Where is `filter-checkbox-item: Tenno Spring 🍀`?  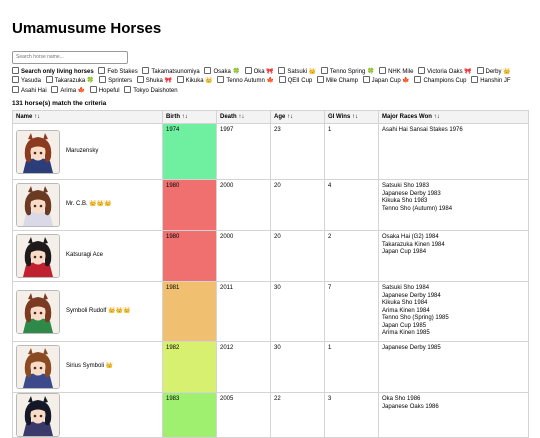 filter-checkbox-item: Tenno Spring 🍀 is located at coordinates (347, 70).